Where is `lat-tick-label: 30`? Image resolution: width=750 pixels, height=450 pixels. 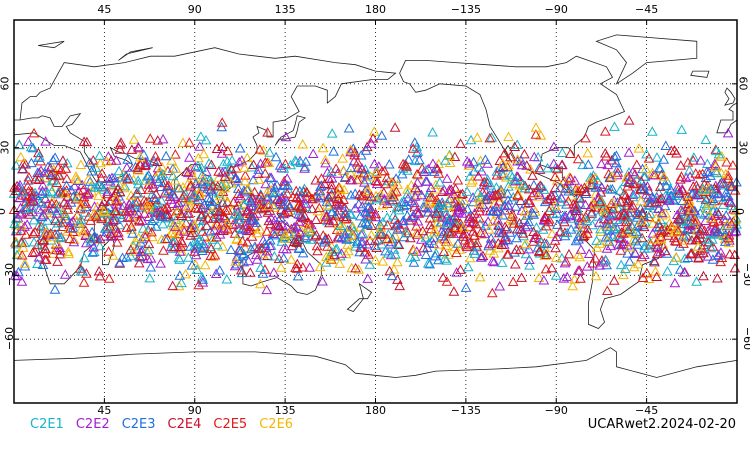 lat-tick-label: 30 is located at coordinates (743, 147).